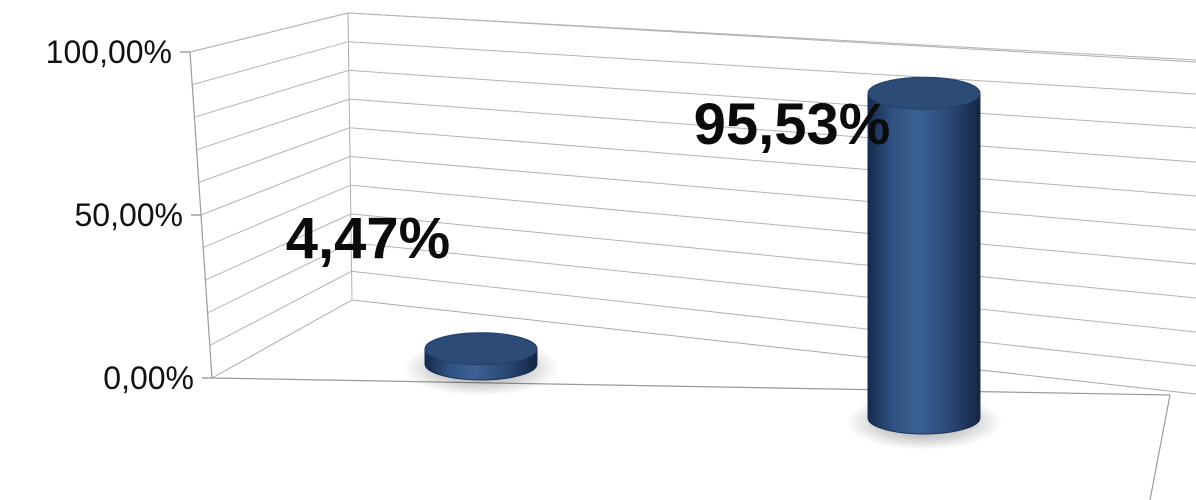 The width and height of the screenshot is (1196, 500). I want to click on y-tick-label: 100,00%, so click(109, 52).